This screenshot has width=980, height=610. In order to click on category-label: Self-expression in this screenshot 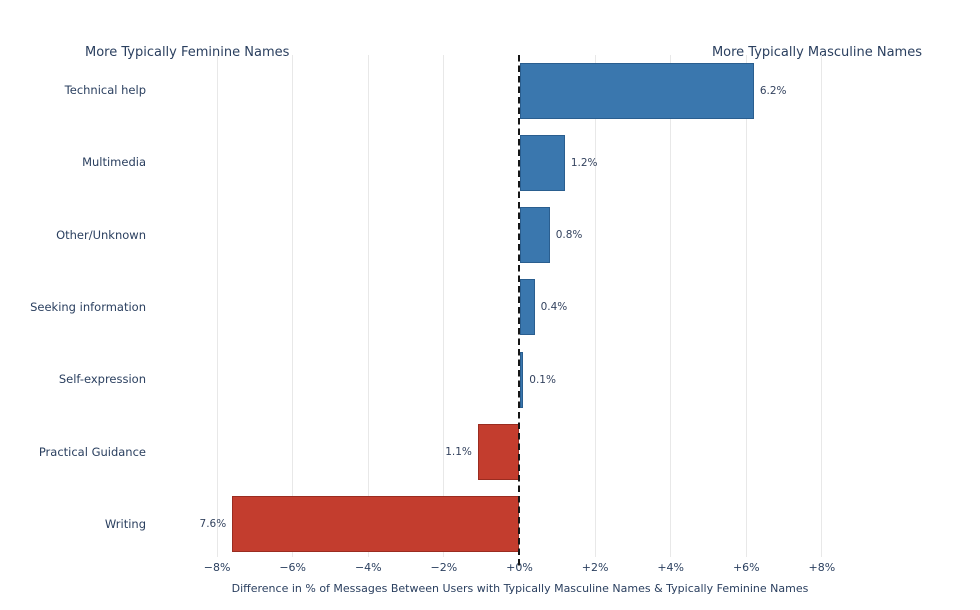, I will do `click(102, 379)`.